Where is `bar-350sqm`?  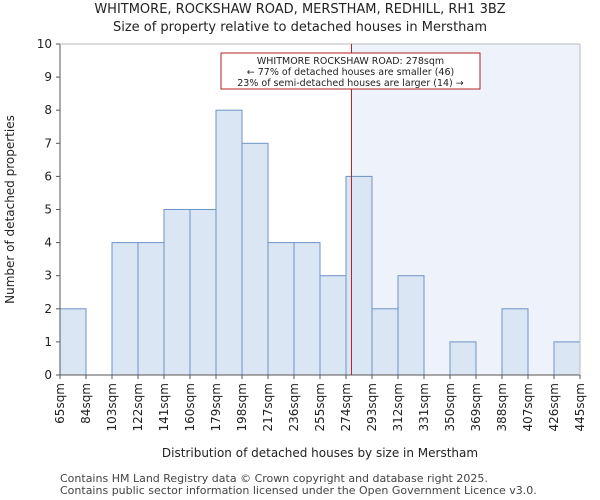 bar-350sqm is located at coordinates (463, 358).